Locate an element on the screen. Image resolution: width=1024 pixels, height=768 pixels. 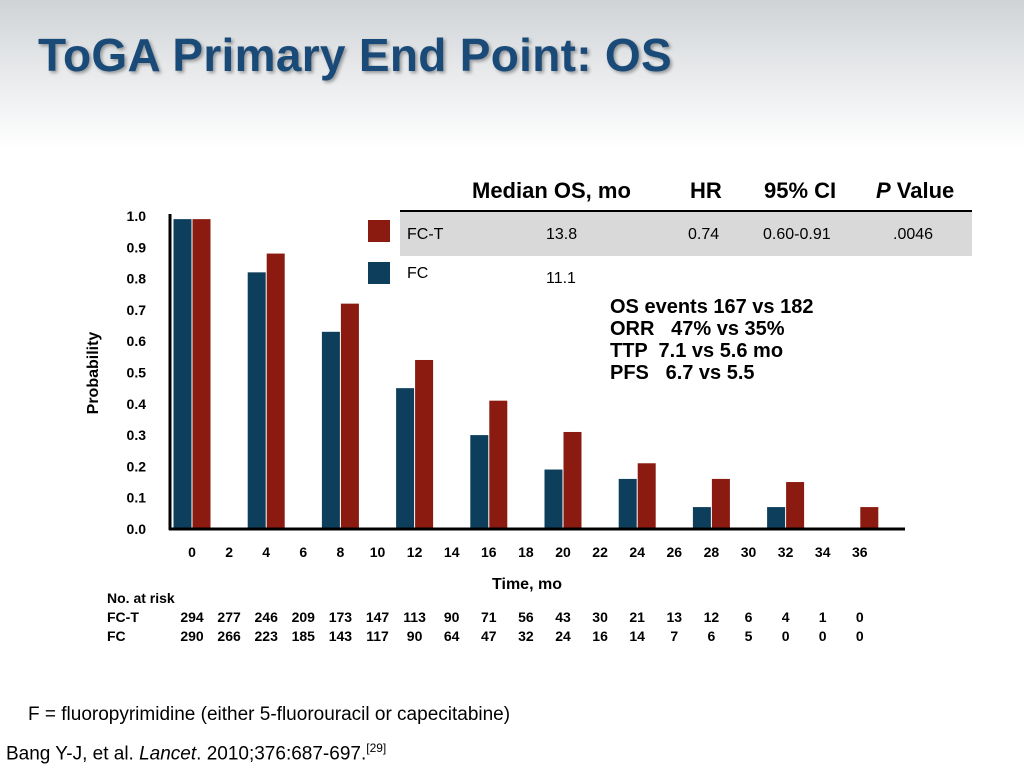
ci-value: 0.60-0.91 is located at coordinates (797, 234).